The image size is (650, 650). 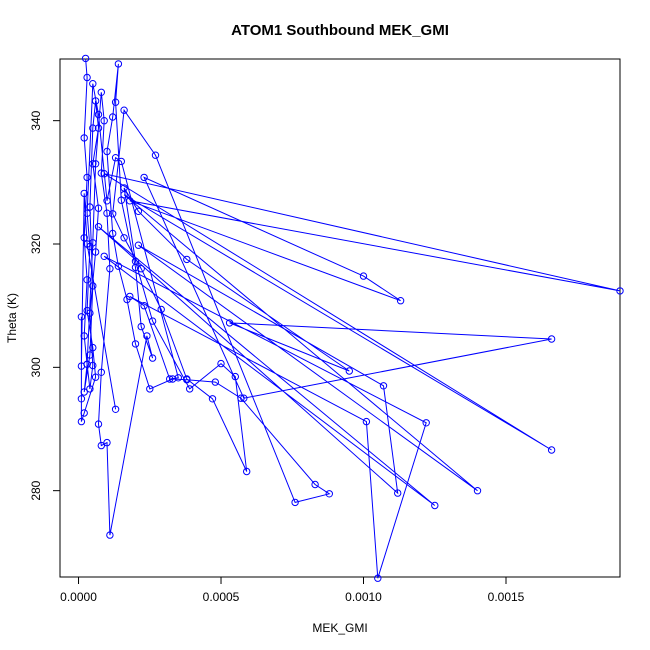 What do you see at coordinates (78, 597) in the screenshot?
I see `x-tick-label: 0.0000` at bounding box center [78, 597].